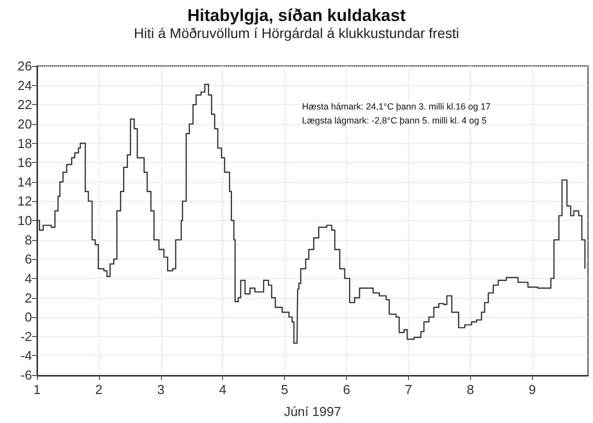  What do you see at coordinates (25, 85) in the screenshot?
I see `y-tick-label: 24` at bounding box center [25, 85].